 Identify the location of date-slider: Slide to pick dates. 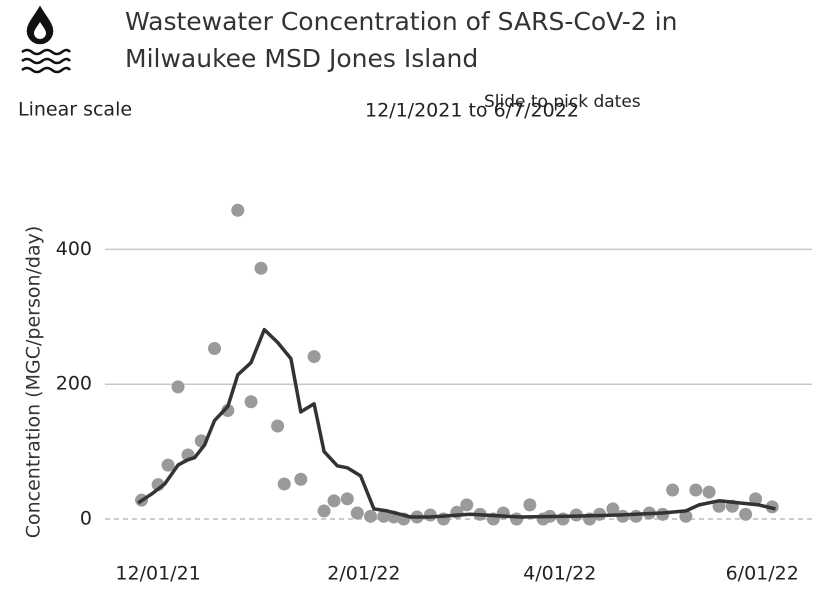
(562, 102).